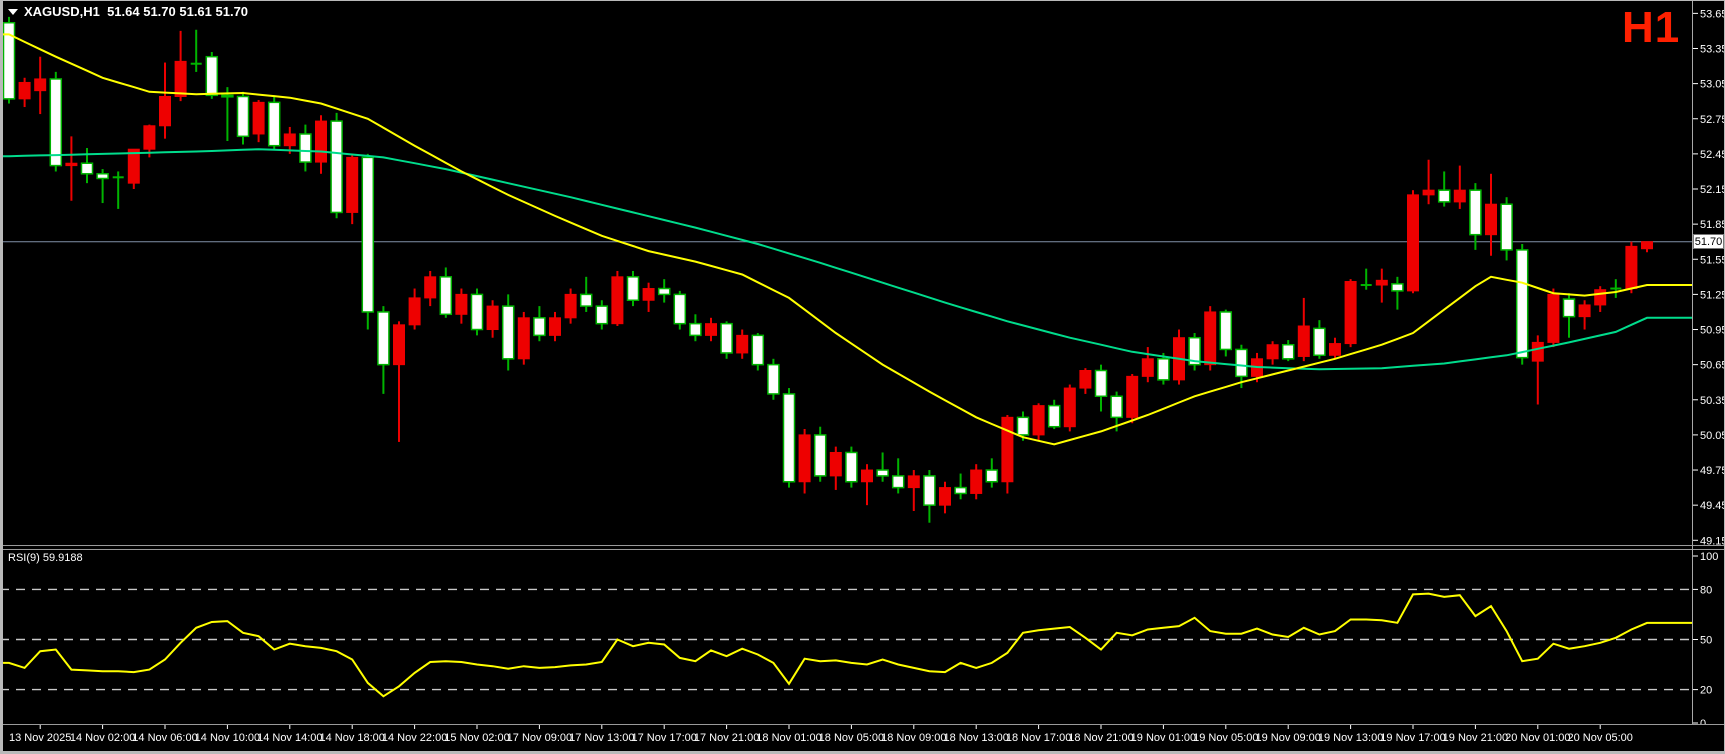 This screenshot has width=1725, height=754. What do you see at coordinates (45, 558) in the screenshot?
I see `rsi-indicator-label: RSI(9) 59.9188` at bounding box center [45, 558].